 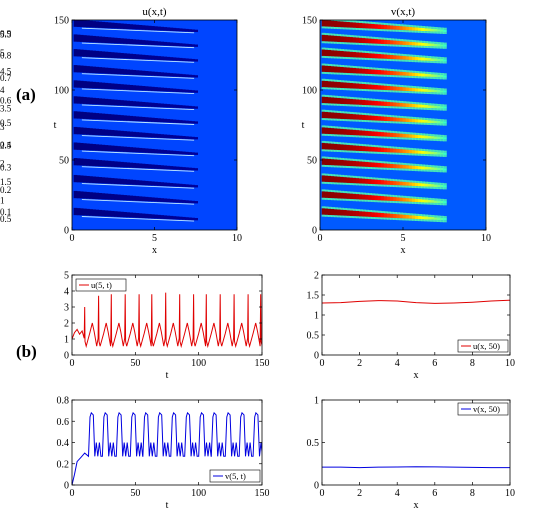 What do you see at coordinates (472, 493) in the screenshot?
I see `x-tick-label: 8` at bounding box center [472, 493].